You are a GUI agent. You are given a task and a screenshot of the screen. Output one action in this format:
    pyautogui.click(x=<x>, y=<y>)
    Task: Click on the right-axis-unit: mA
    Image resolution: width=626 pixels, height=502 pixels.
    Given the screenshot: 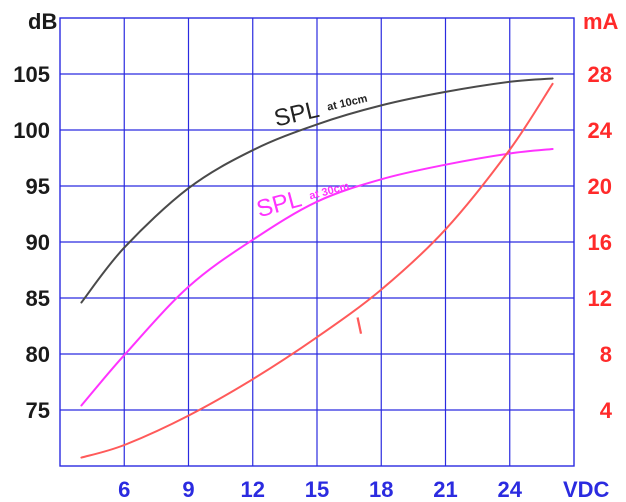 What is the action you would take?
    pyautogui.click(x=601, y=21)
    